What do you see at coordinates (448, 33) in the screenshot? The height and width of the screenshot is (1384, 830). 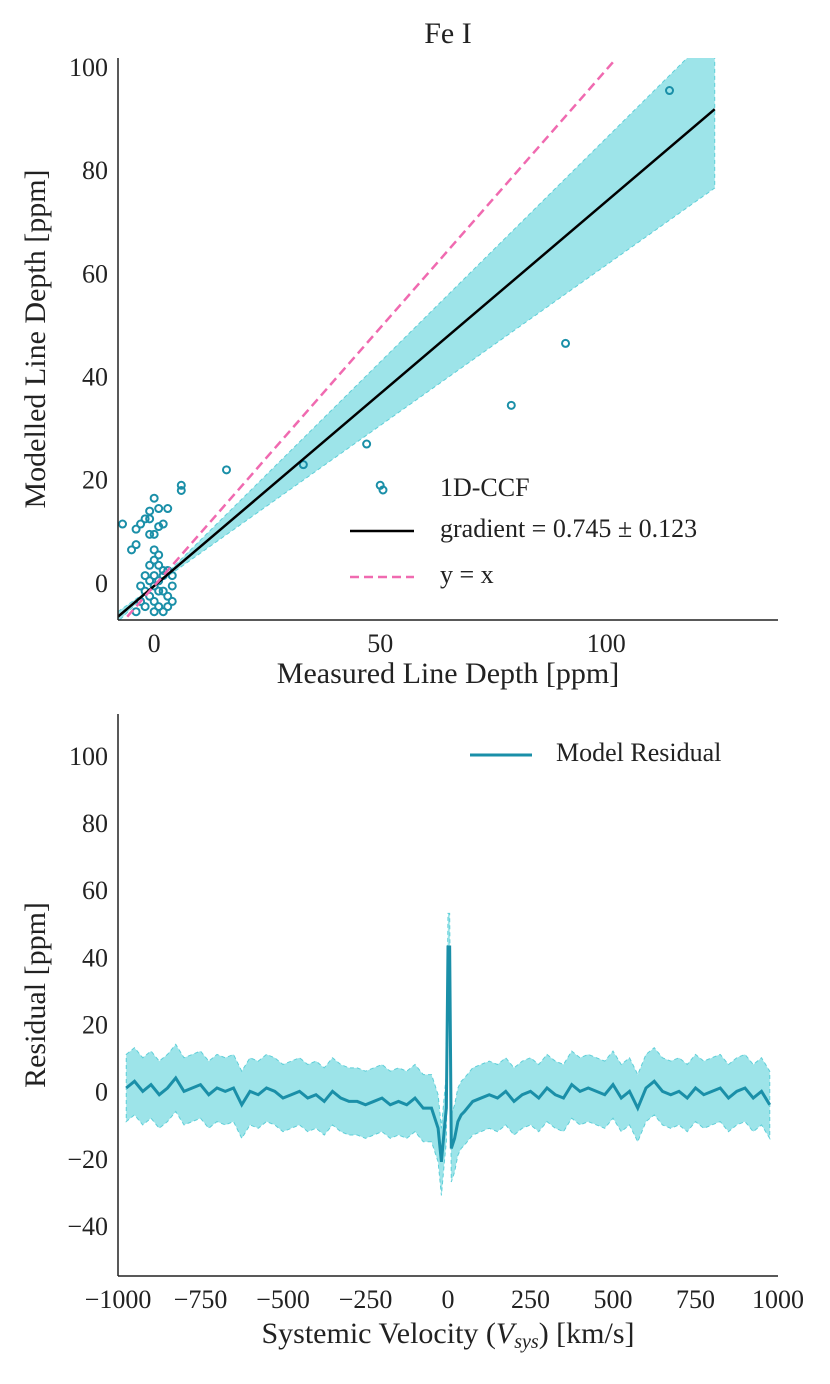 I see `chart-title: Fe I` at bounding box center [448, 33].